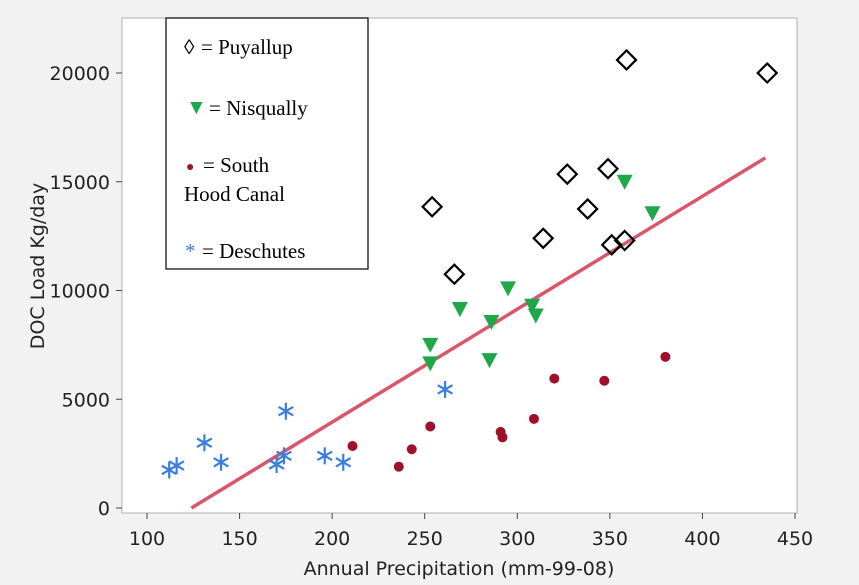 Image resolution: width=859 pixels, height=585 pixels. What do you see at coordinates (196, 107) in the screenshot?
I see `legend-nisqually-symbol: ▼` at bounding box center [196, 107].